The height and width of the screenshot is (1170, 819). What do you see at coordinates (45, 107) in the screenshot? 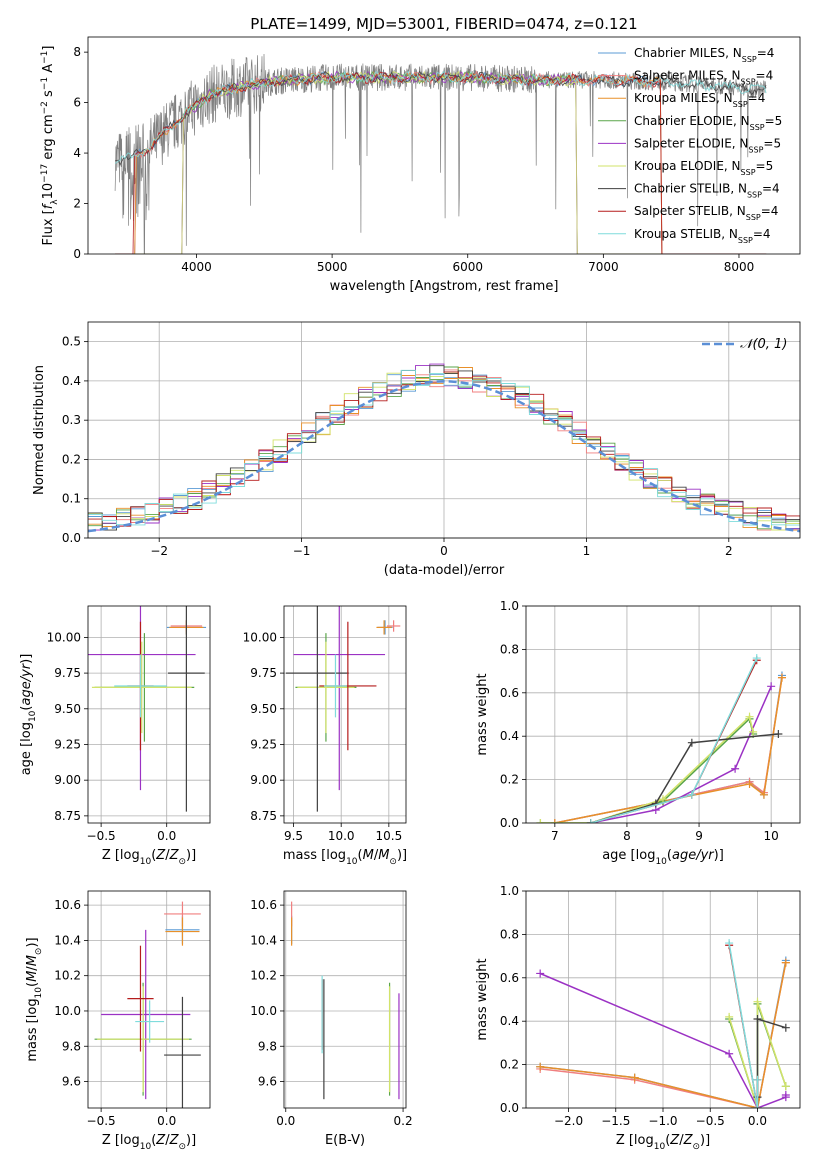
I see `label-part: −2` at bounding box center [45, 107].